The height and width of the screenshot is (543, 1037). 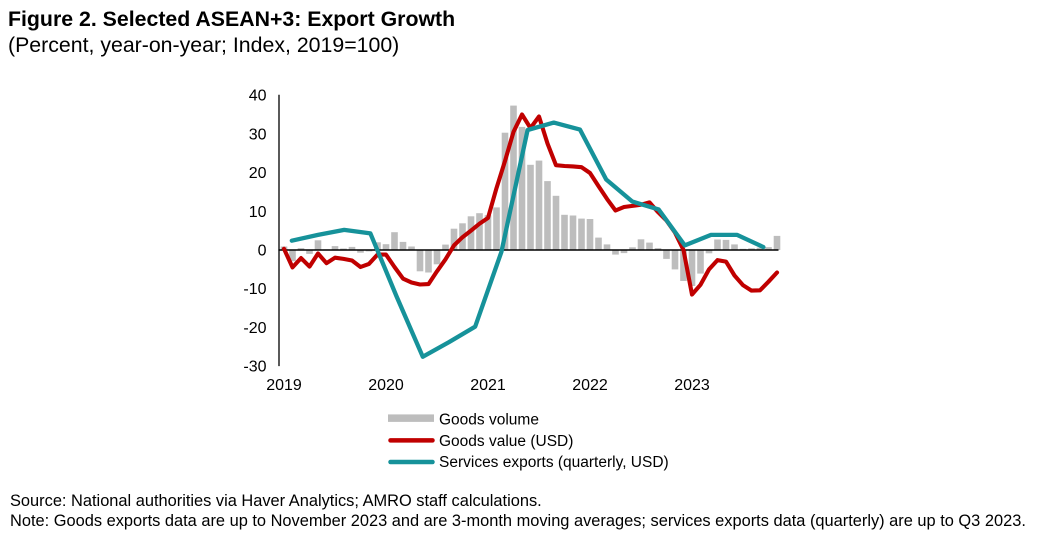 I want to click on svg-text: -10, so click(x=254, y=289).